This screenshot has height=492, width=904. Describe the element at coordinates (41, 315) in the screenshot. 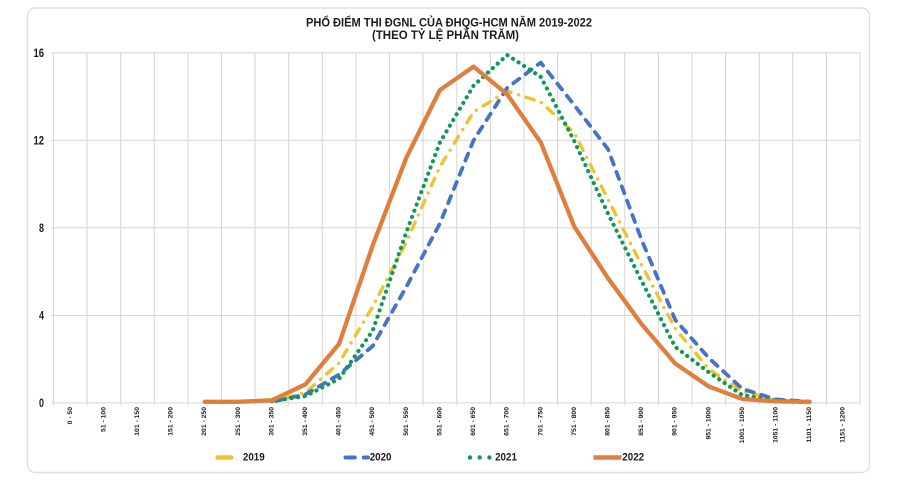

I see `svg-text: 4` at that location.